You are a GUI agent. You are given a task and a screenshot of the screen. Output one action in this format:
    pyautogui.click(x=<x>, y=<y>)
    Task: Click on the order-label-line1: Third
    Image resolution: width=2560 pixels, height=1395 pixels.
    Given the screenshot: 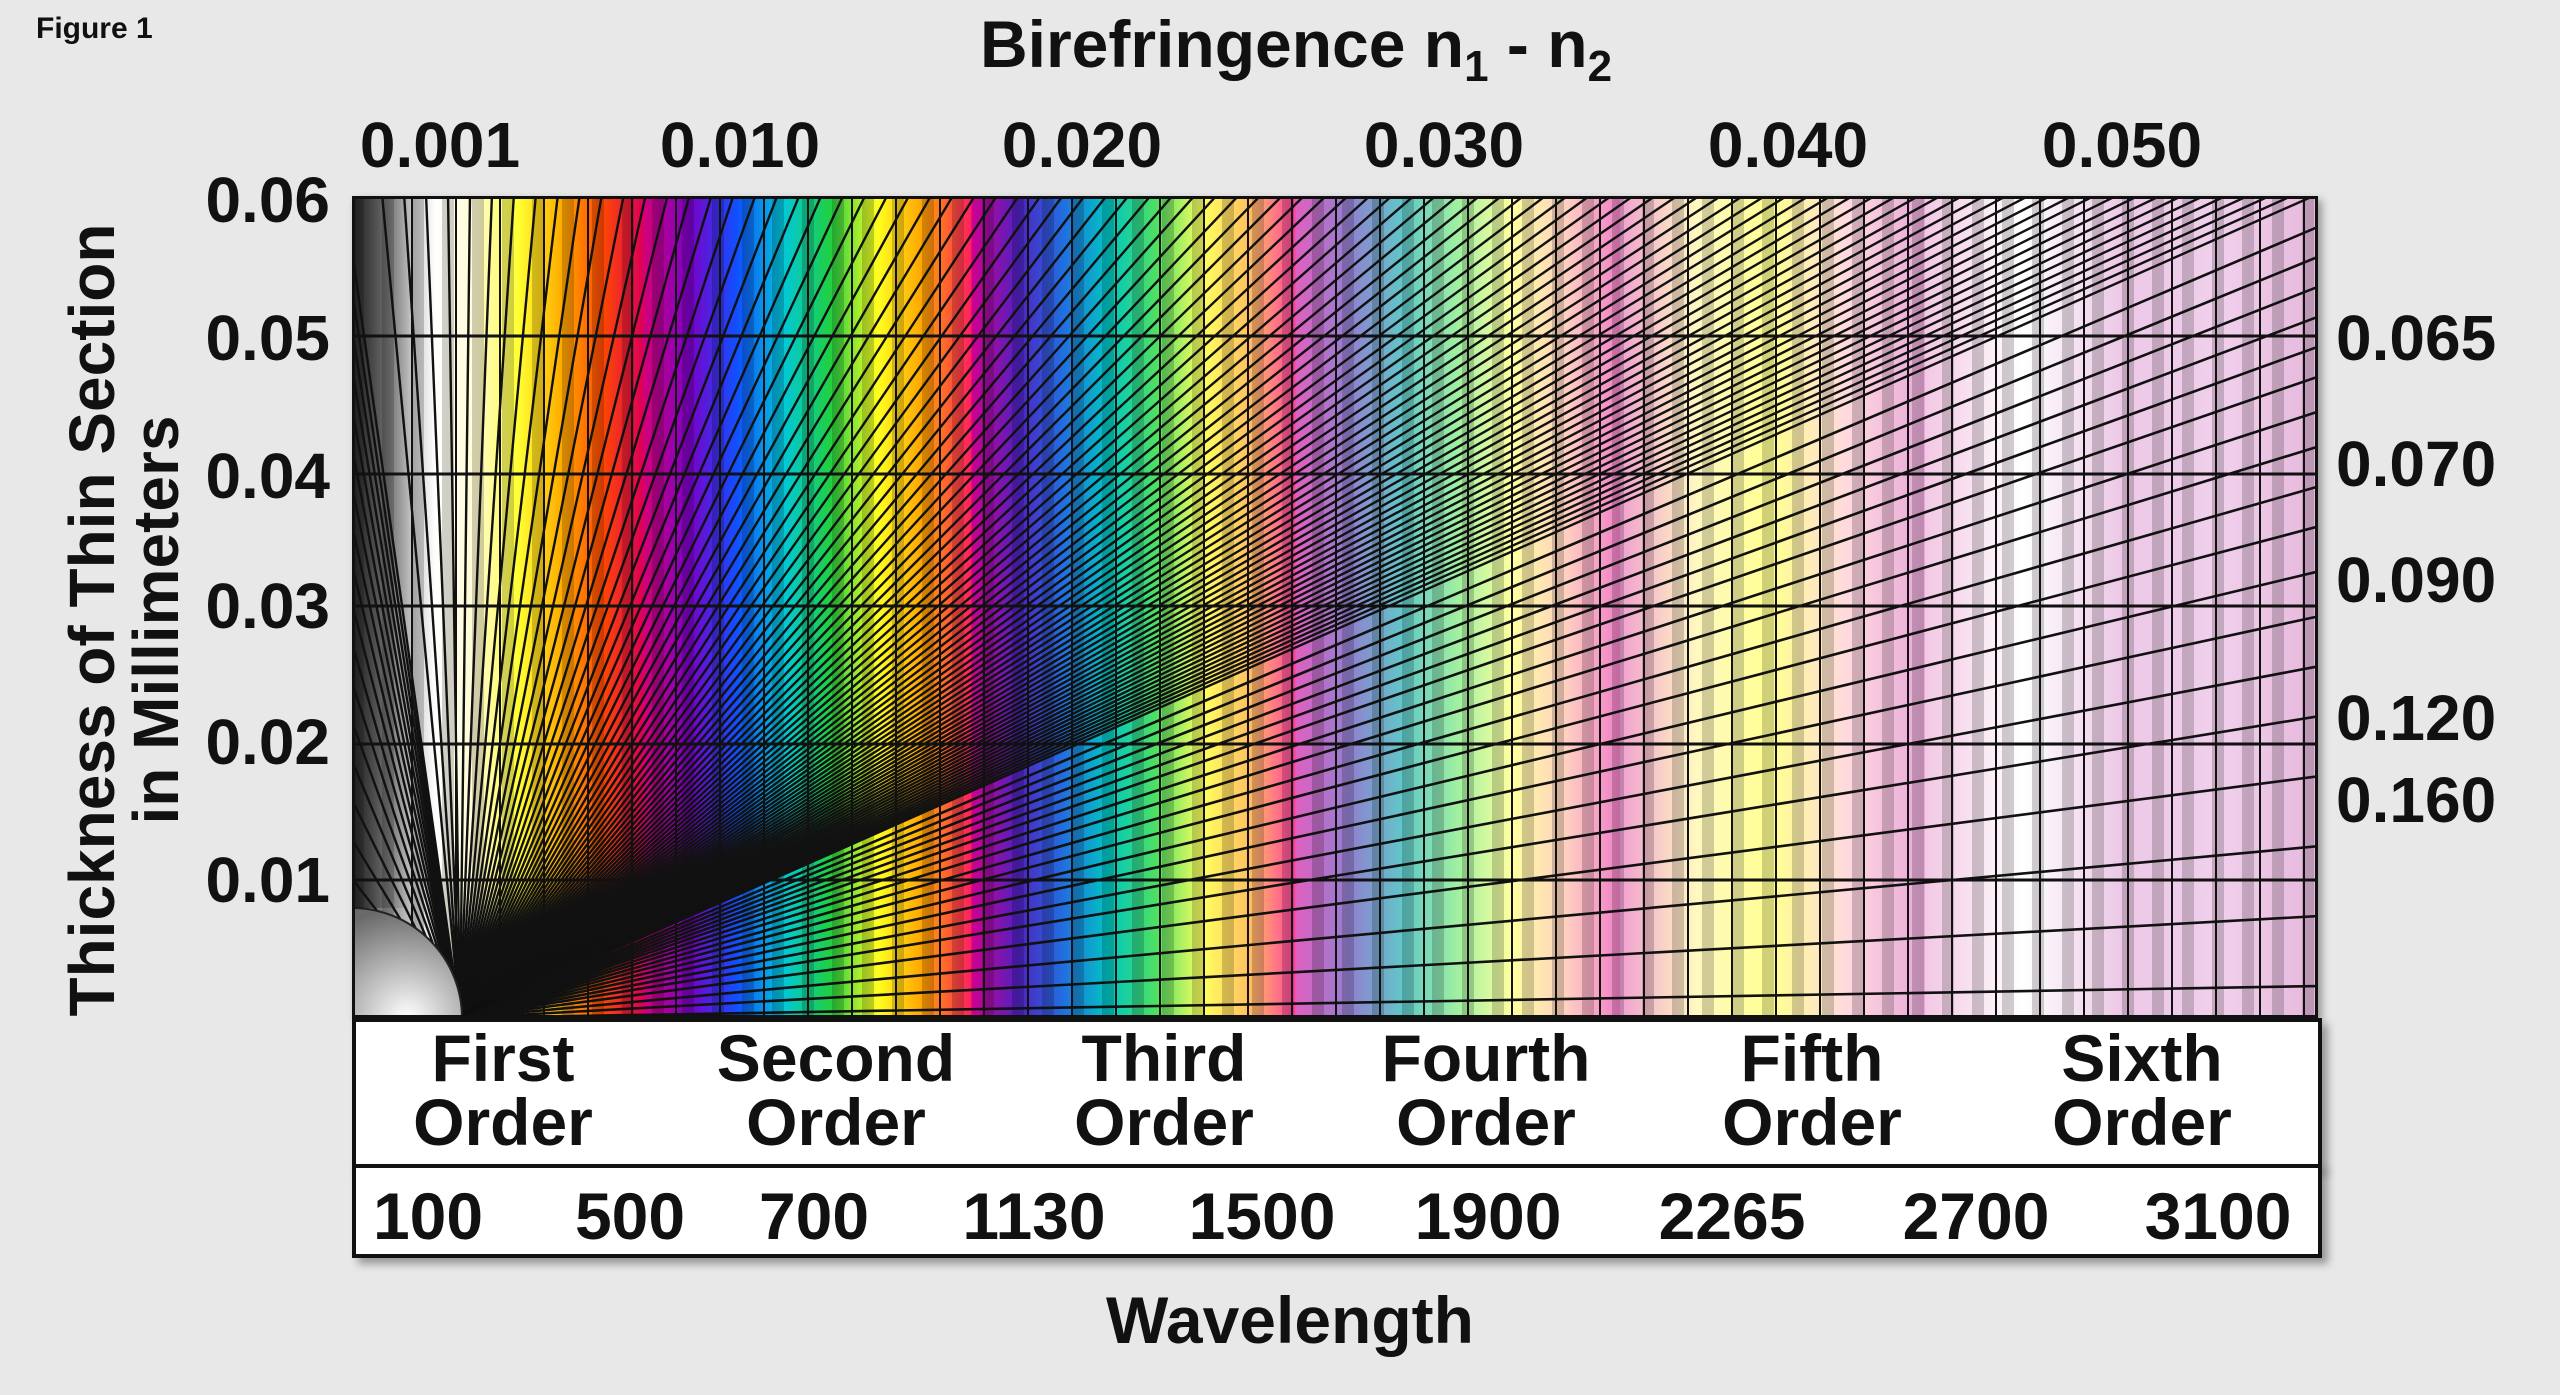 What is the action you would take?
    pyautogui.click(x=1164, y=1058)
    